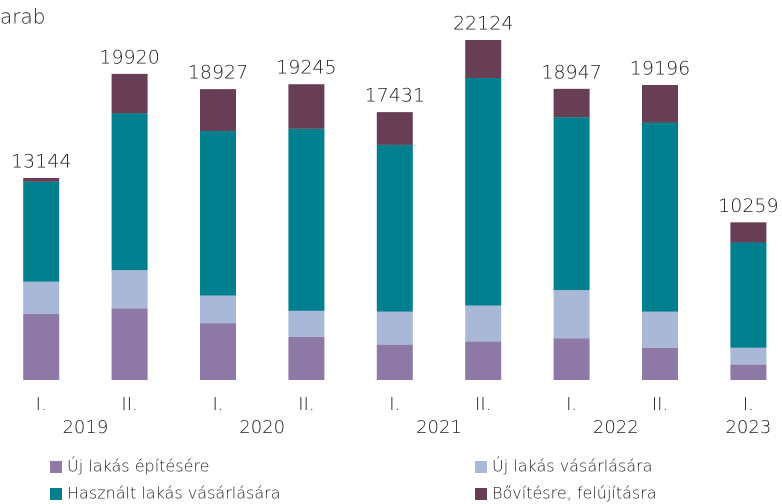 Image resolution: width=782 pixels, height=504 pixels. Describe the element at coordinates (262, 427) in the screenshot. I see `year-label: 2020` at that location.